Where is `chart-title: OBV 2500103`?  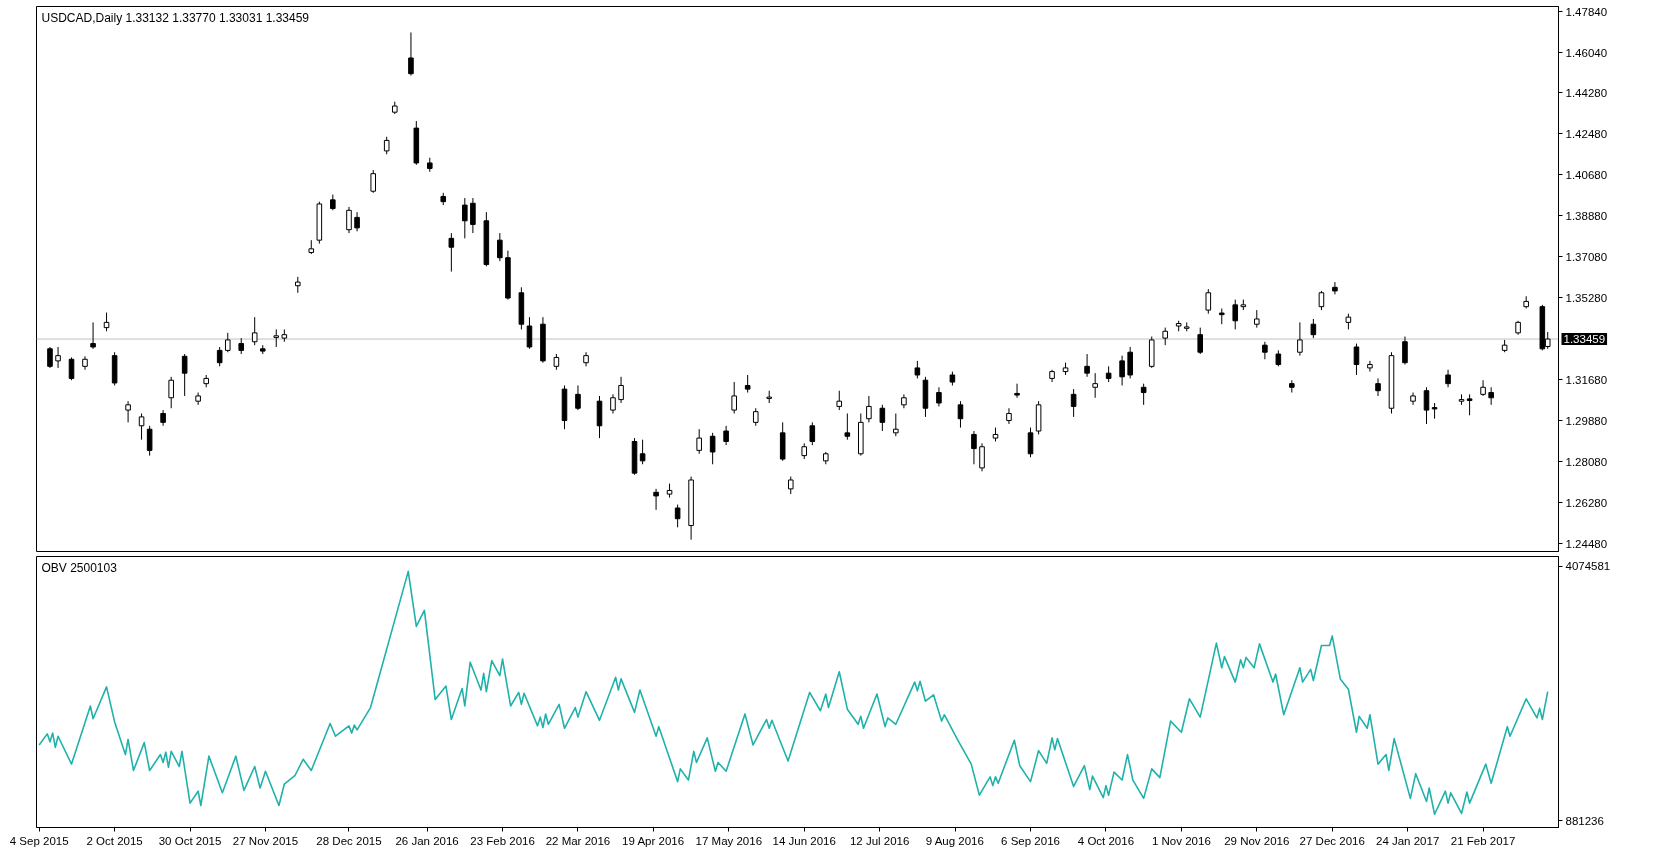
chart-title: OBV 2500103 is located at coordinates (79, 567).